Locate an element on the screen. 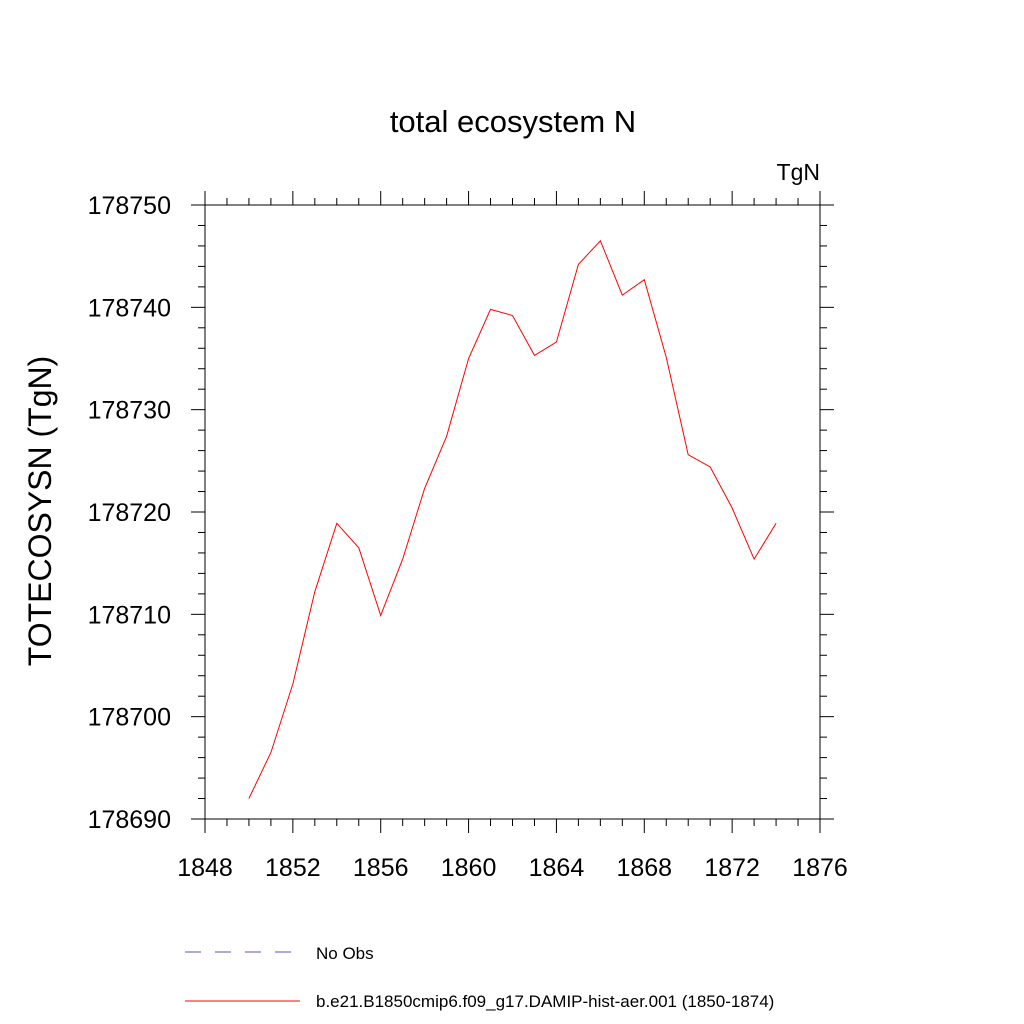 The width and height of the screenshot is (1024, 1024). x-tick-label: 1864 is located at coordinates (557, 868).